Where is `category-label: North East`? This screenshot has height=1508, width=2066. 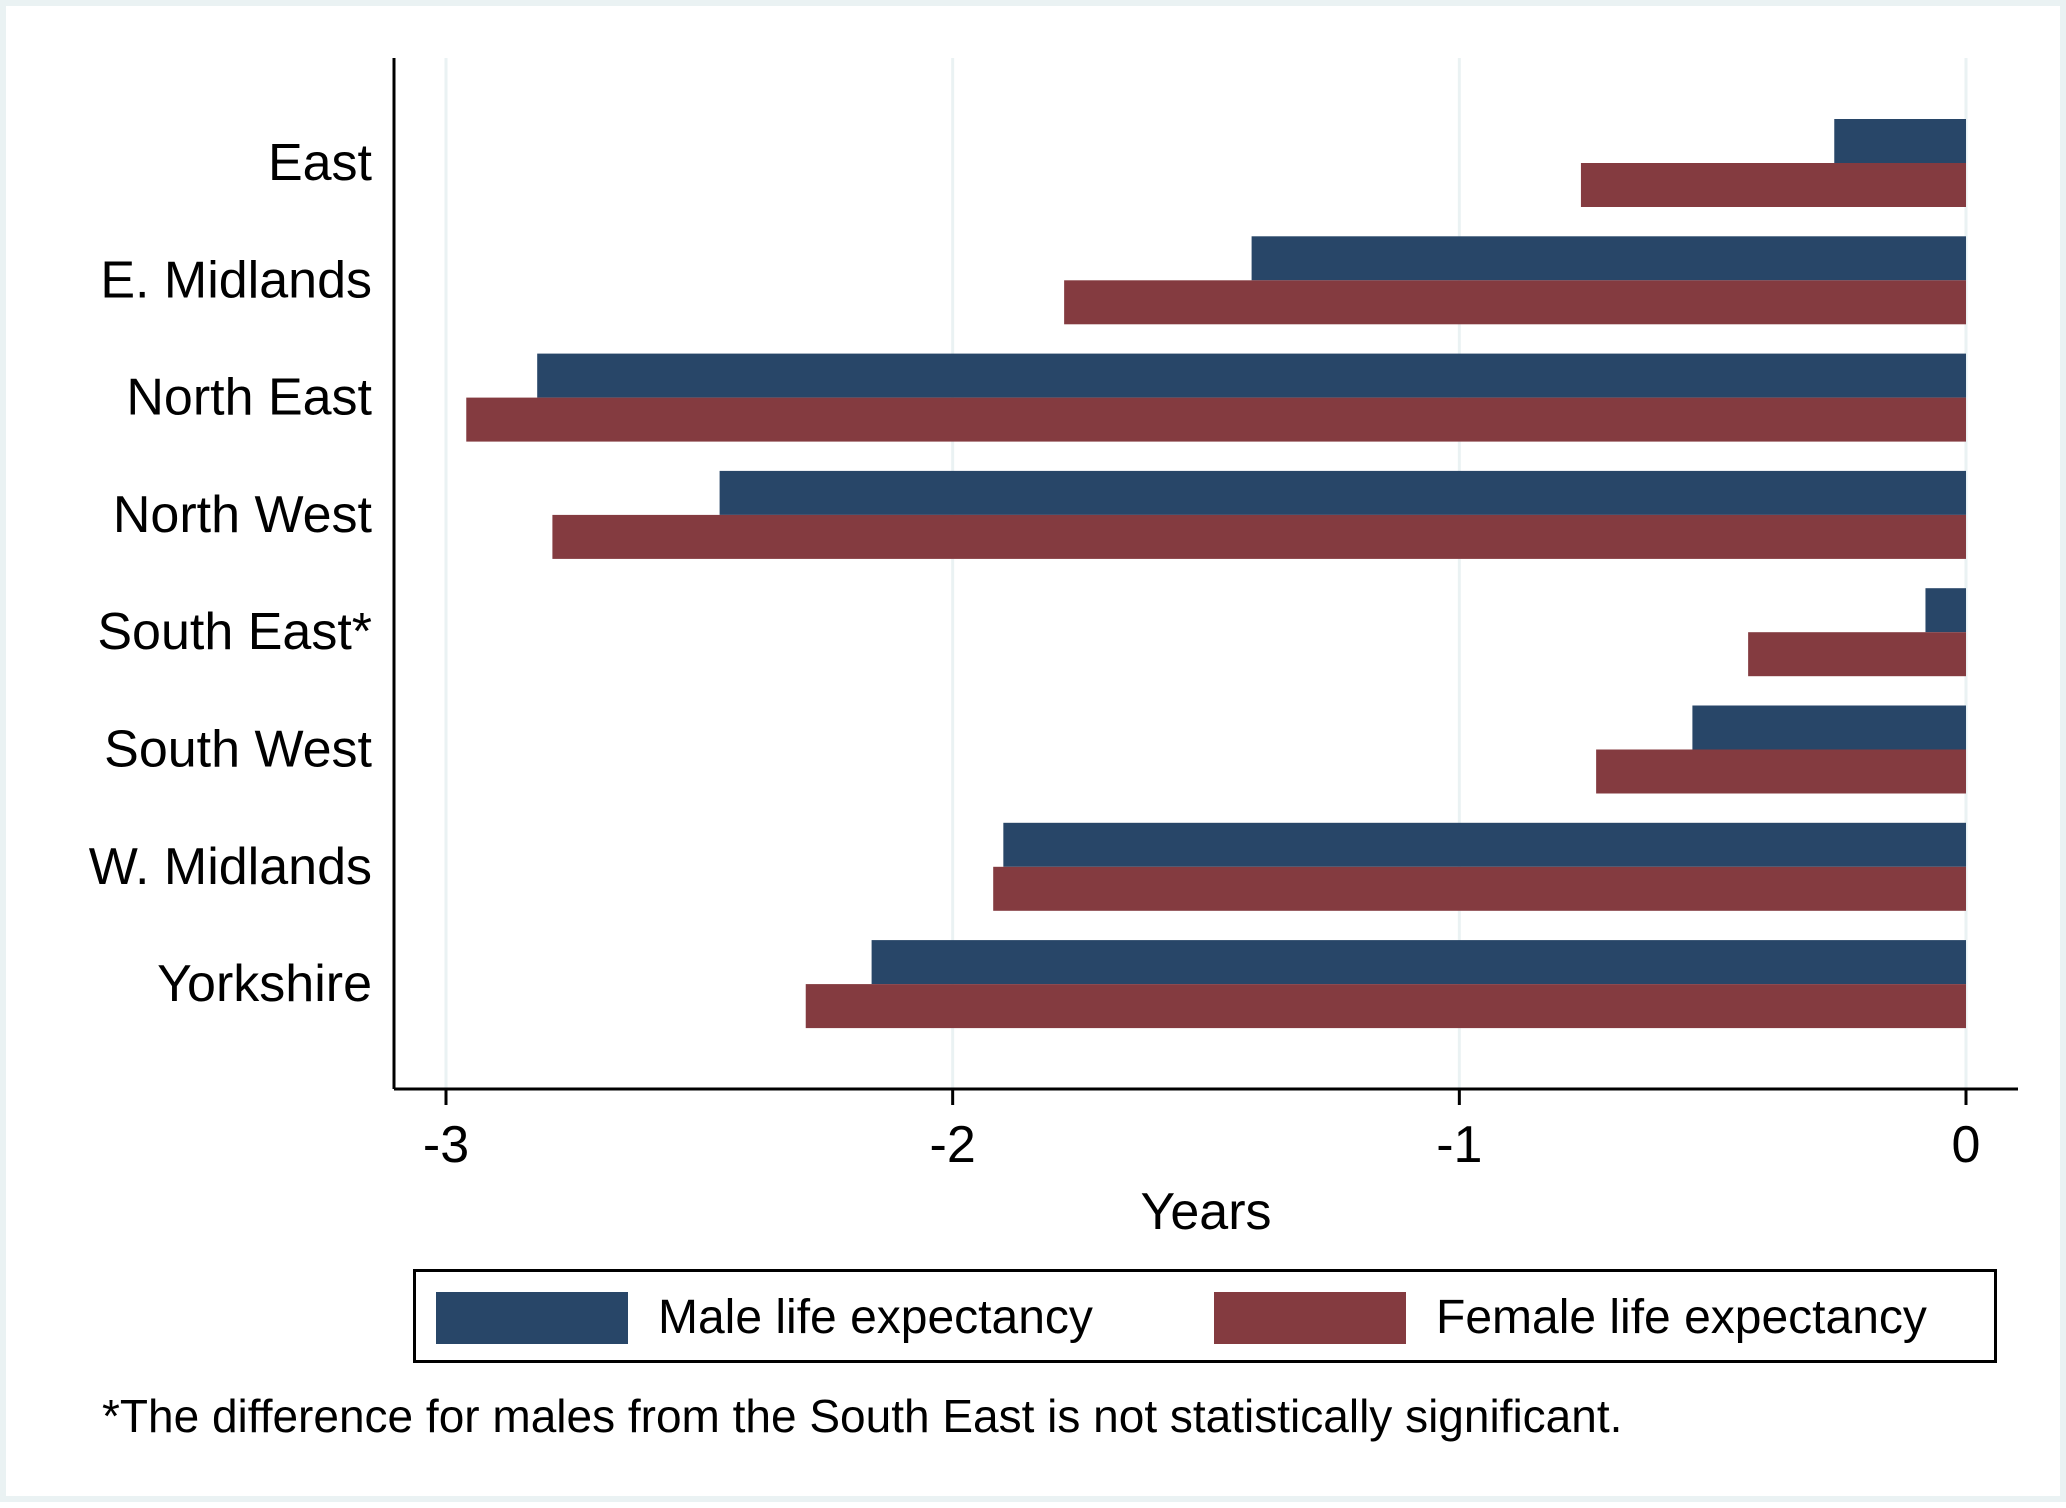 category-label: North East is located at coordinates (249, 398).